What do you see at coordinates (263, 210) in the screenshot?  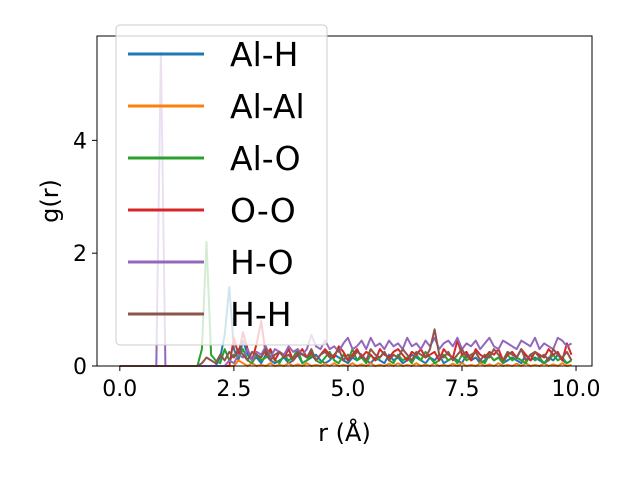 I see `legend-label: O-O` at bounding box center [263, 210].